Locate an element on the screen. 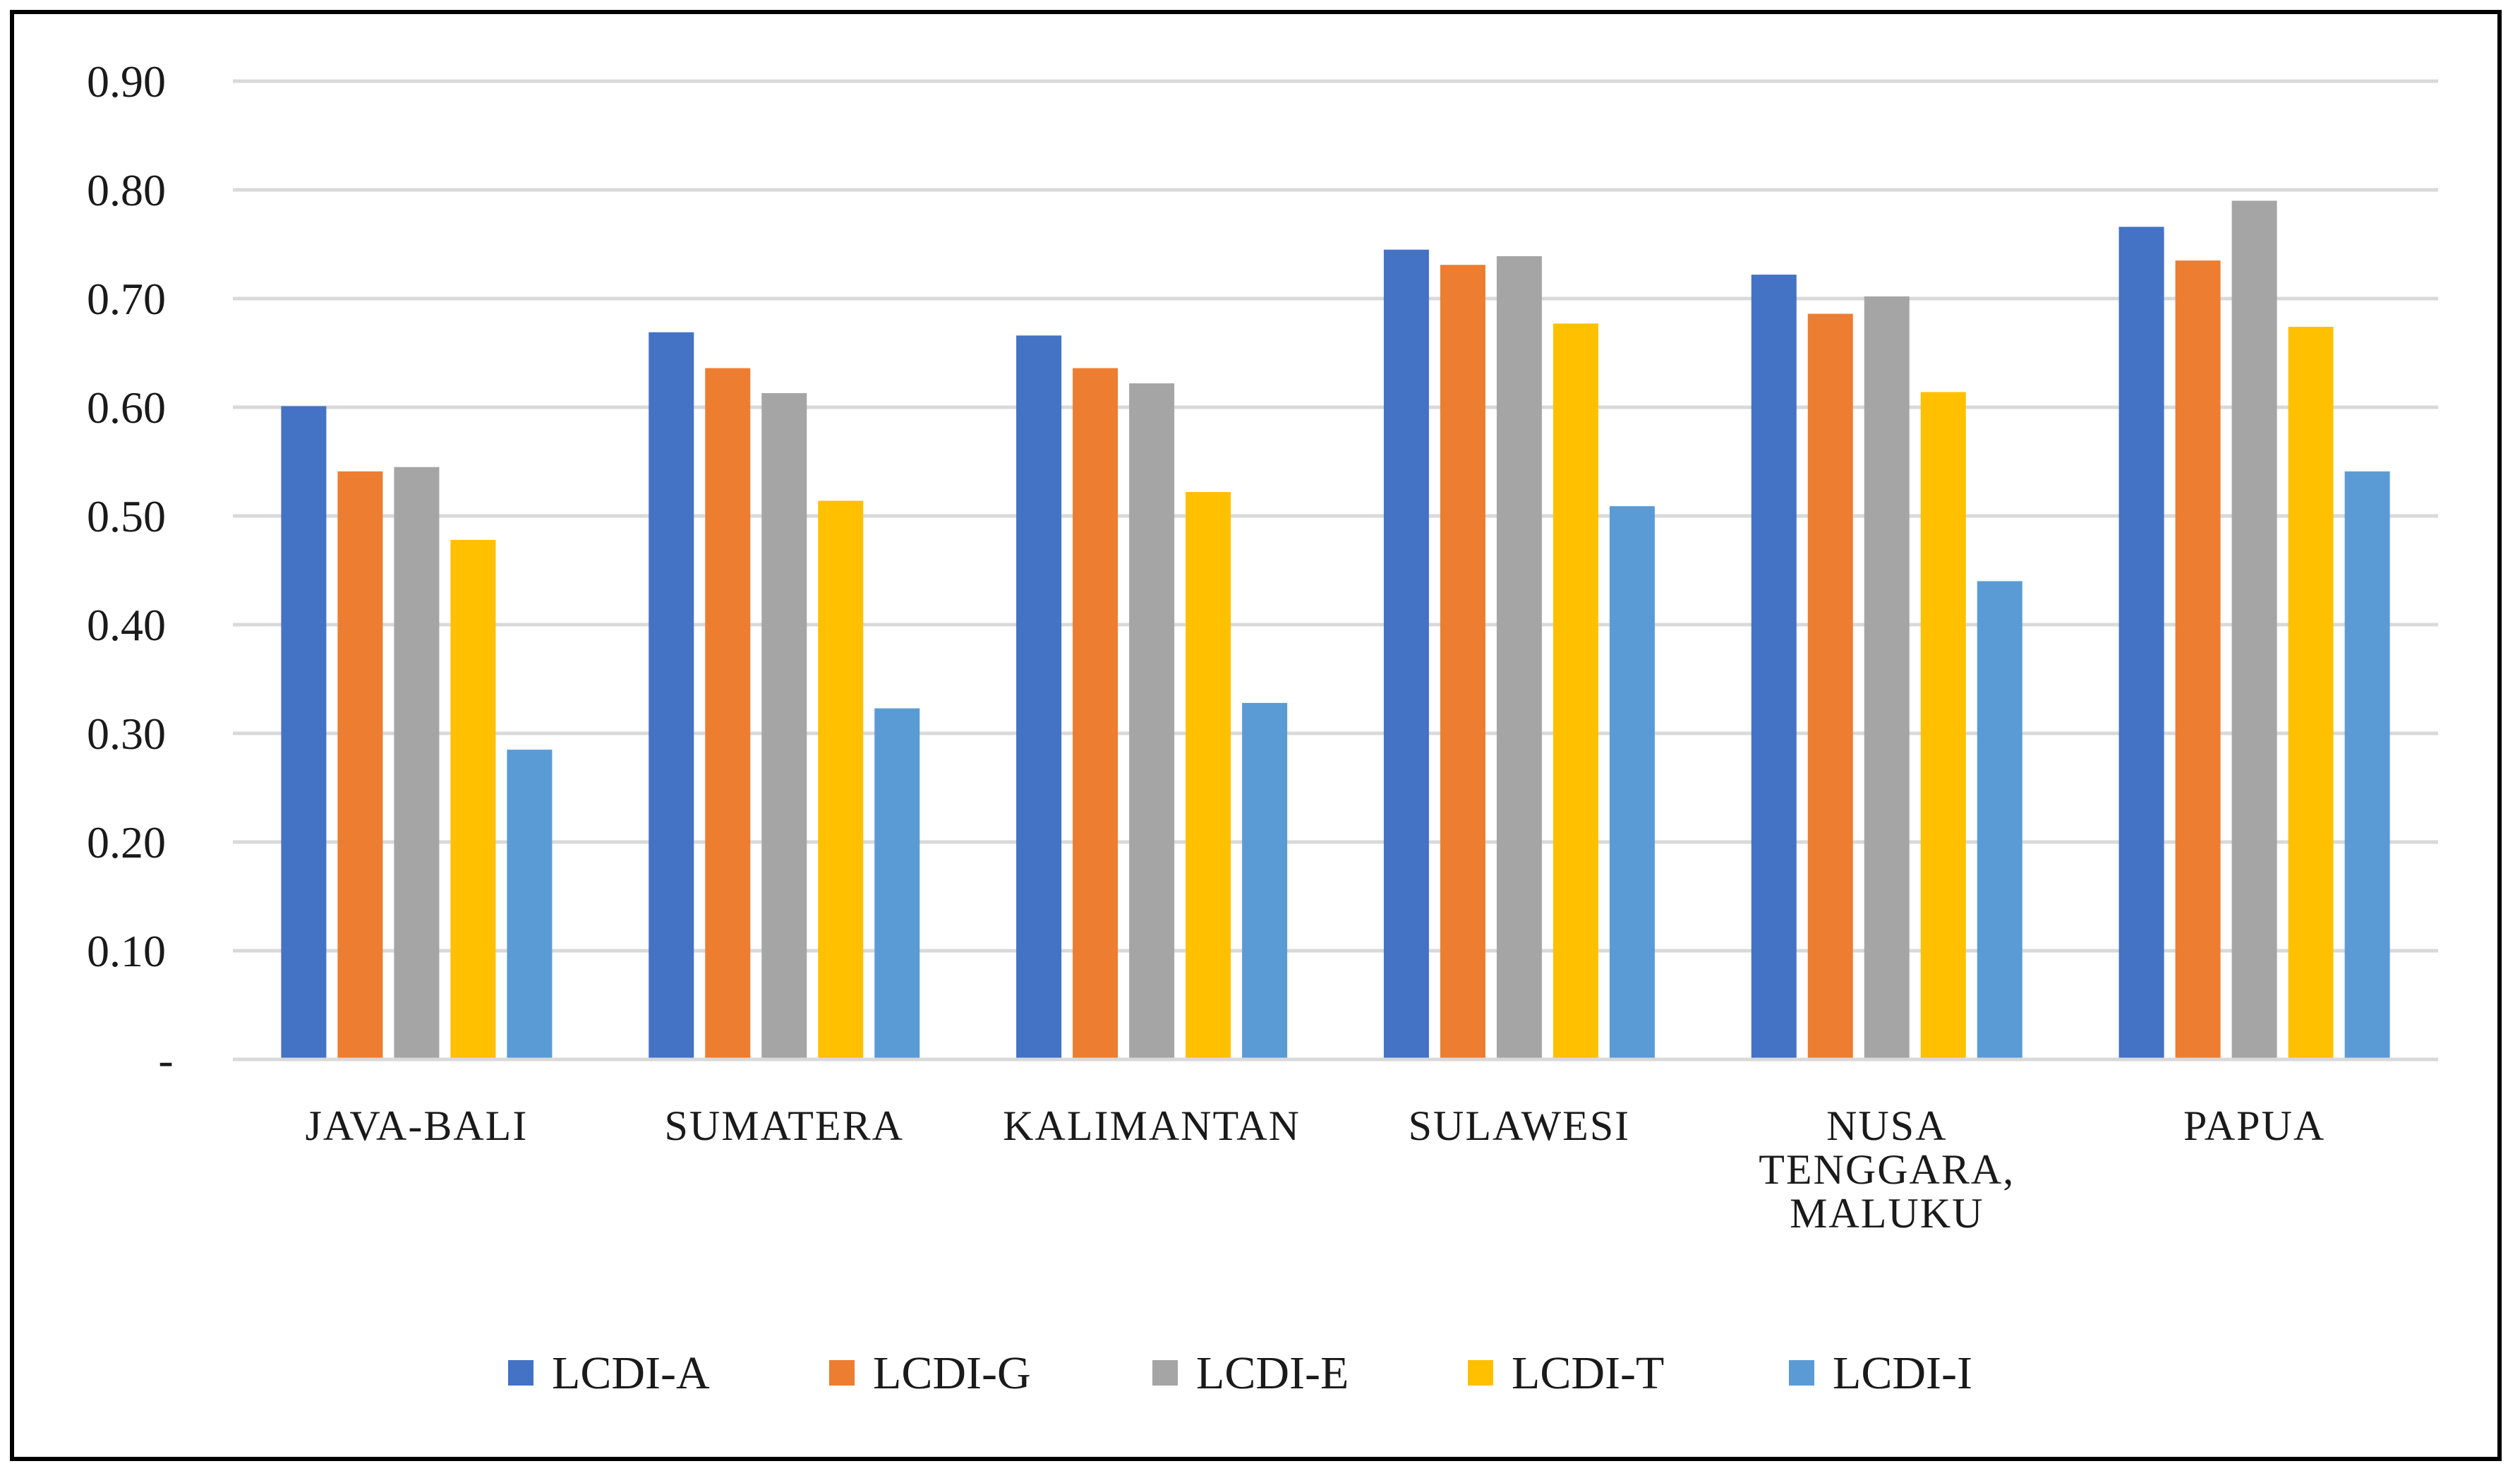 The width and height of the screenshot is (2520, 1478). x-tick-label: PAPUA is located at coordinates (2254, 1126).